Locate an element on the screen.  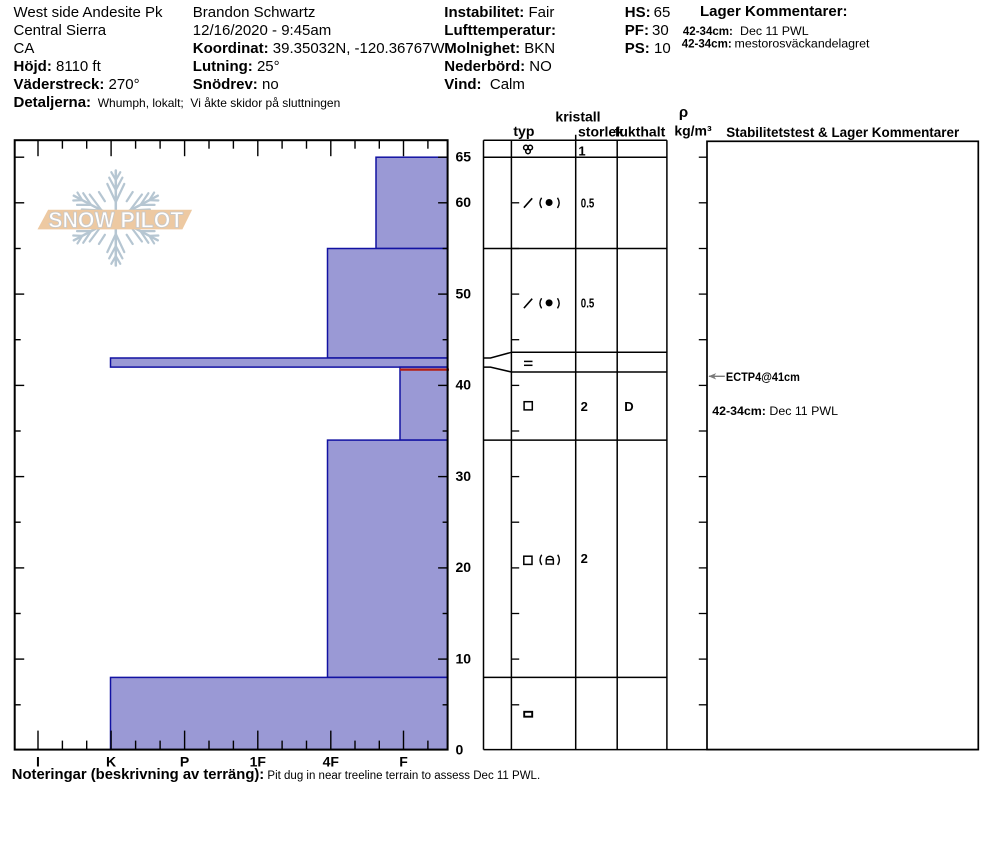
svg-text: 65 is located at coordinates (464, 157).